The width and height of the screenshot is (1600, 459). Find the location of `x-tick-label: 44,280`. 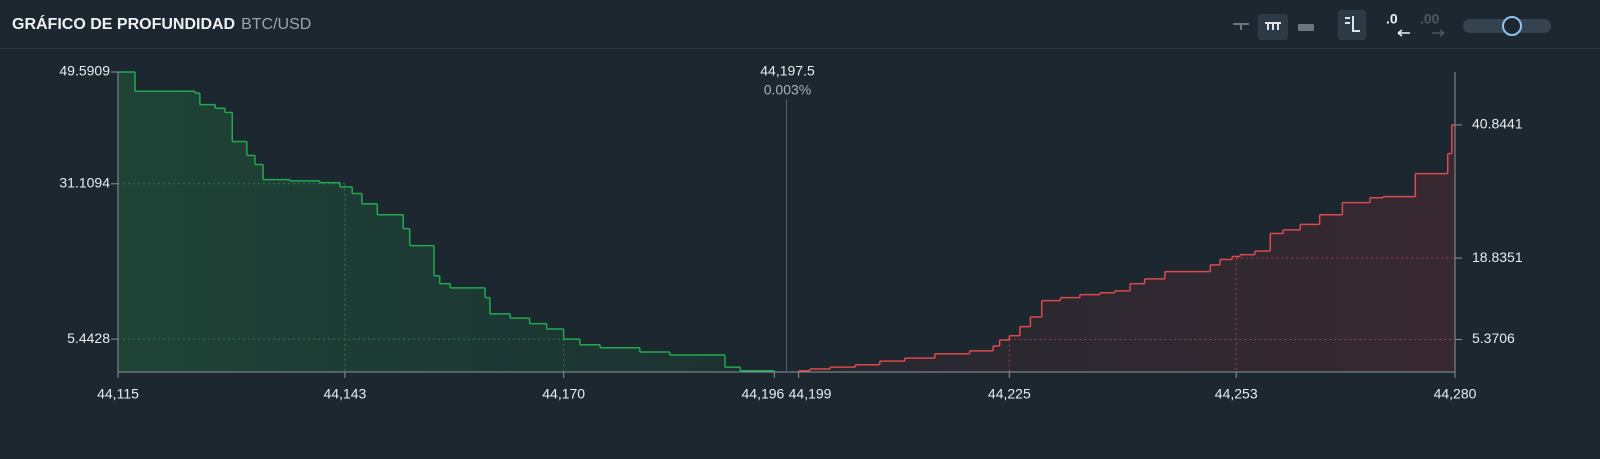

x-tick-label: 44,280 is located at coordinates (1455, 394).